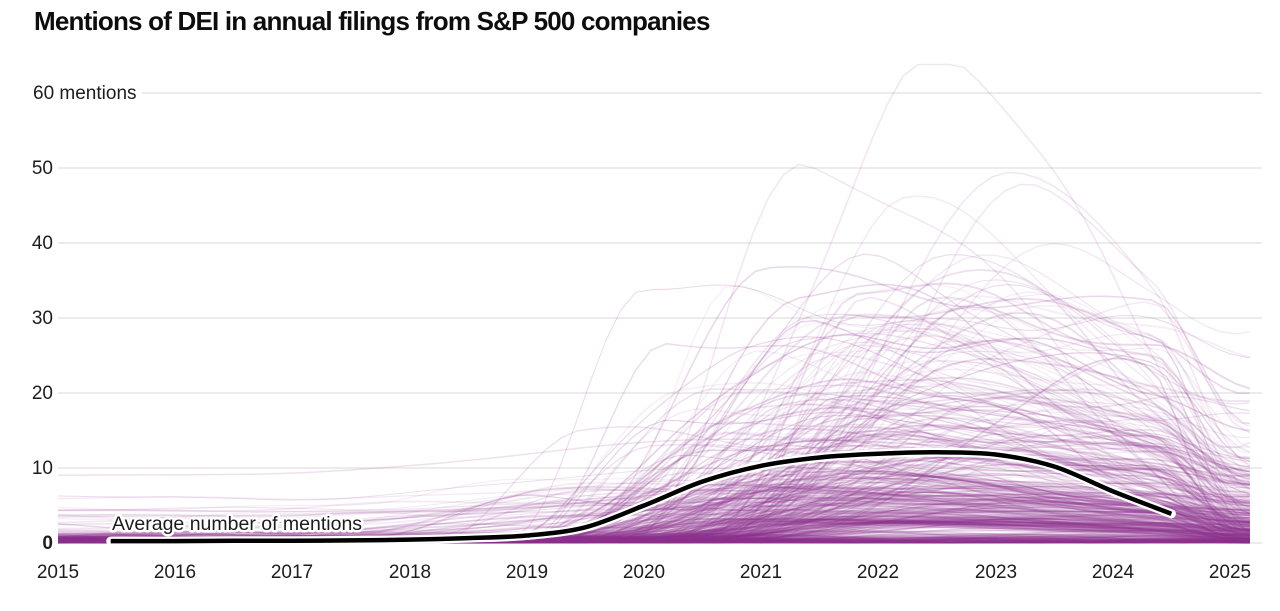 This screenshot has height=611, width=1280. Describe the element at coordinates (1230, 572) in the screenshot. I see `x-tick-2025: 2025` at that location.